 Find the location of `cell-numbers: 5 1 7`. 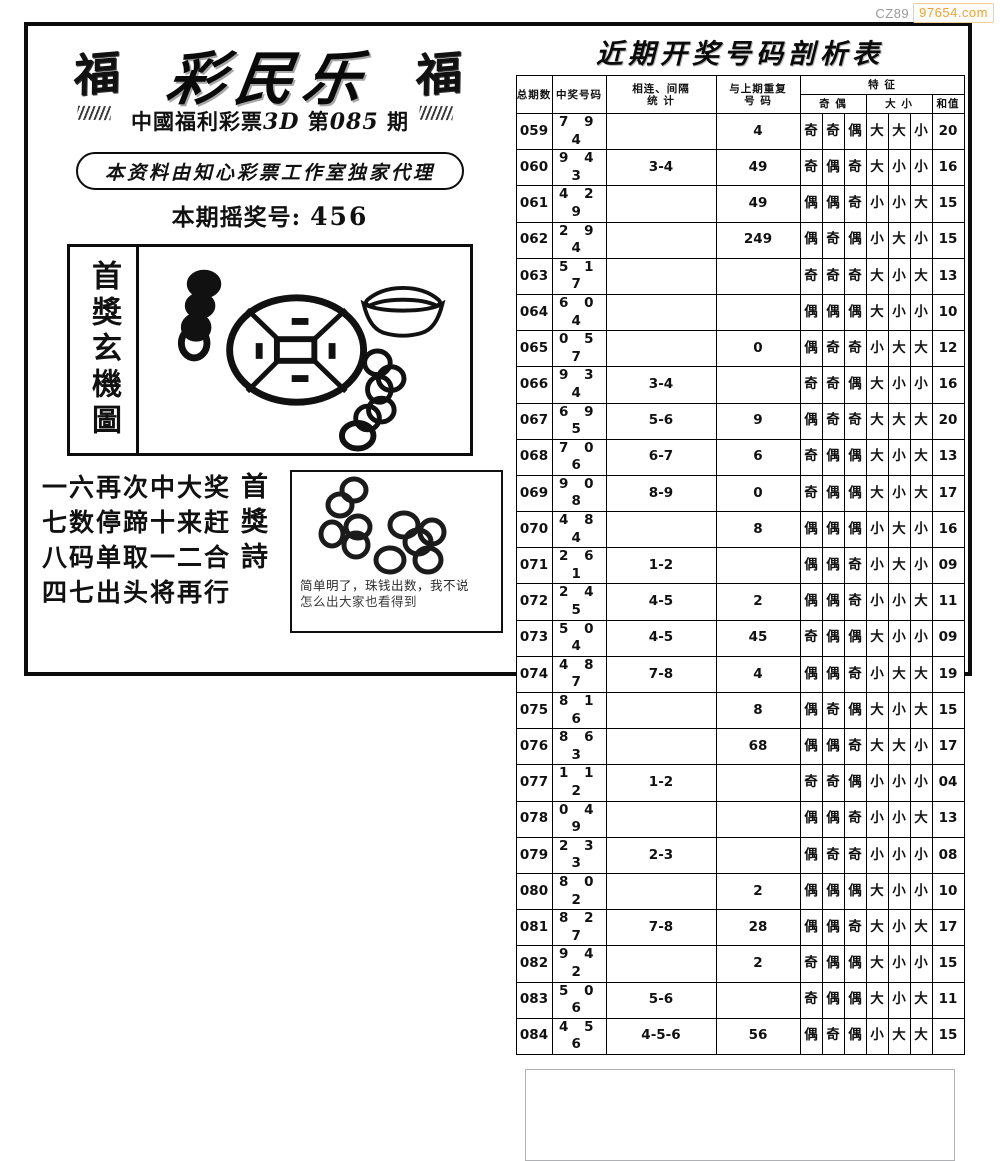

cell-numbers: 5 1 7 is located at coordinates (579, 276).